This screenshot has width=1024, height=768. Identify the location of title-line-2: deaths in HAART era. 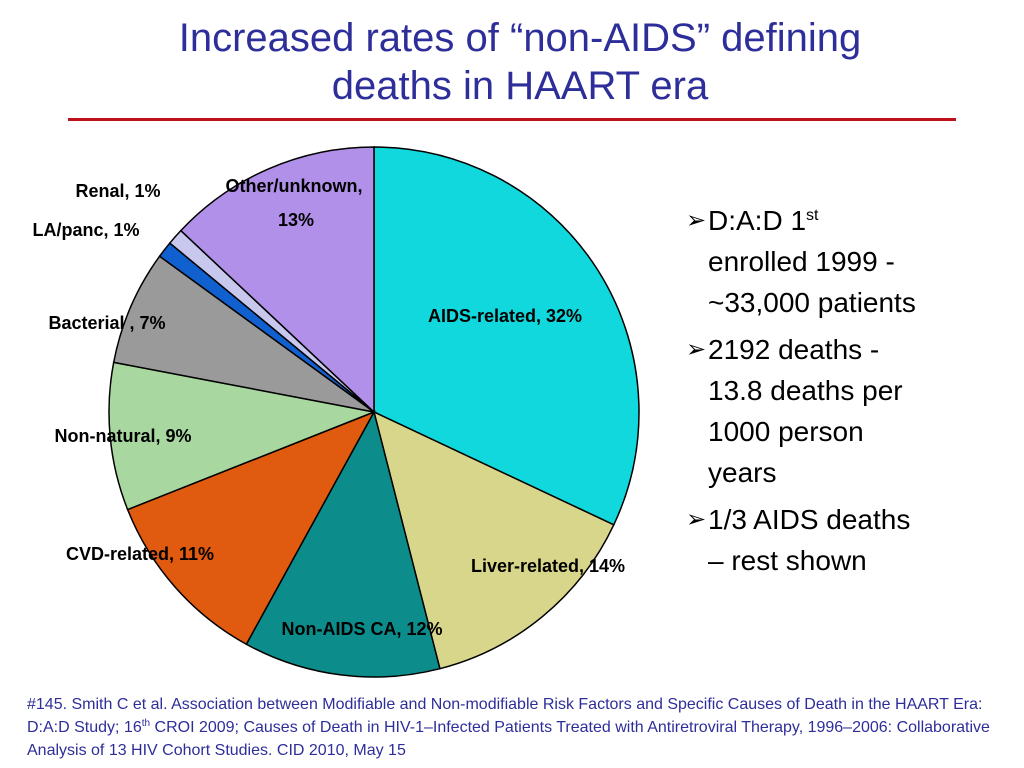
(520, 86).